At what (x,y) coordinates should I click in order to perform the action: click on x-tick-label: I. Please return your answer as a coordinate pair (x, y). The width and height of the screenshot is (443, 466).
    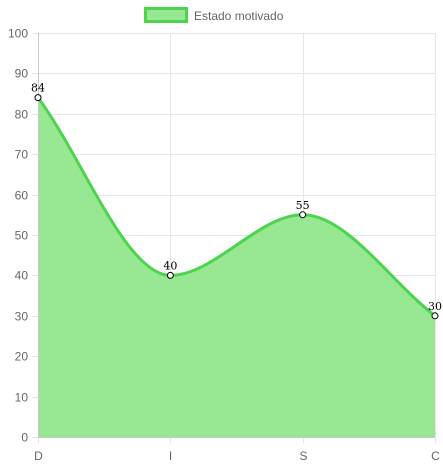
    Looking at the image, I should click on (170, 456).